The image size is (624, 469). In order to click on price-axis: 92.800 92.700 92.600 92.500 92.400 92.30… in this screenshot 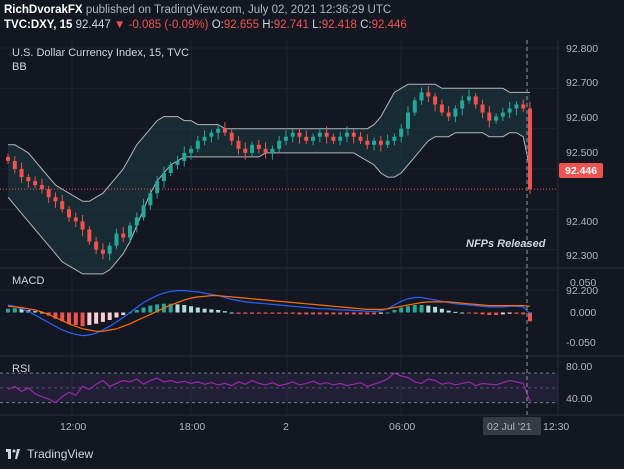, I will do `click(582, 170)`.